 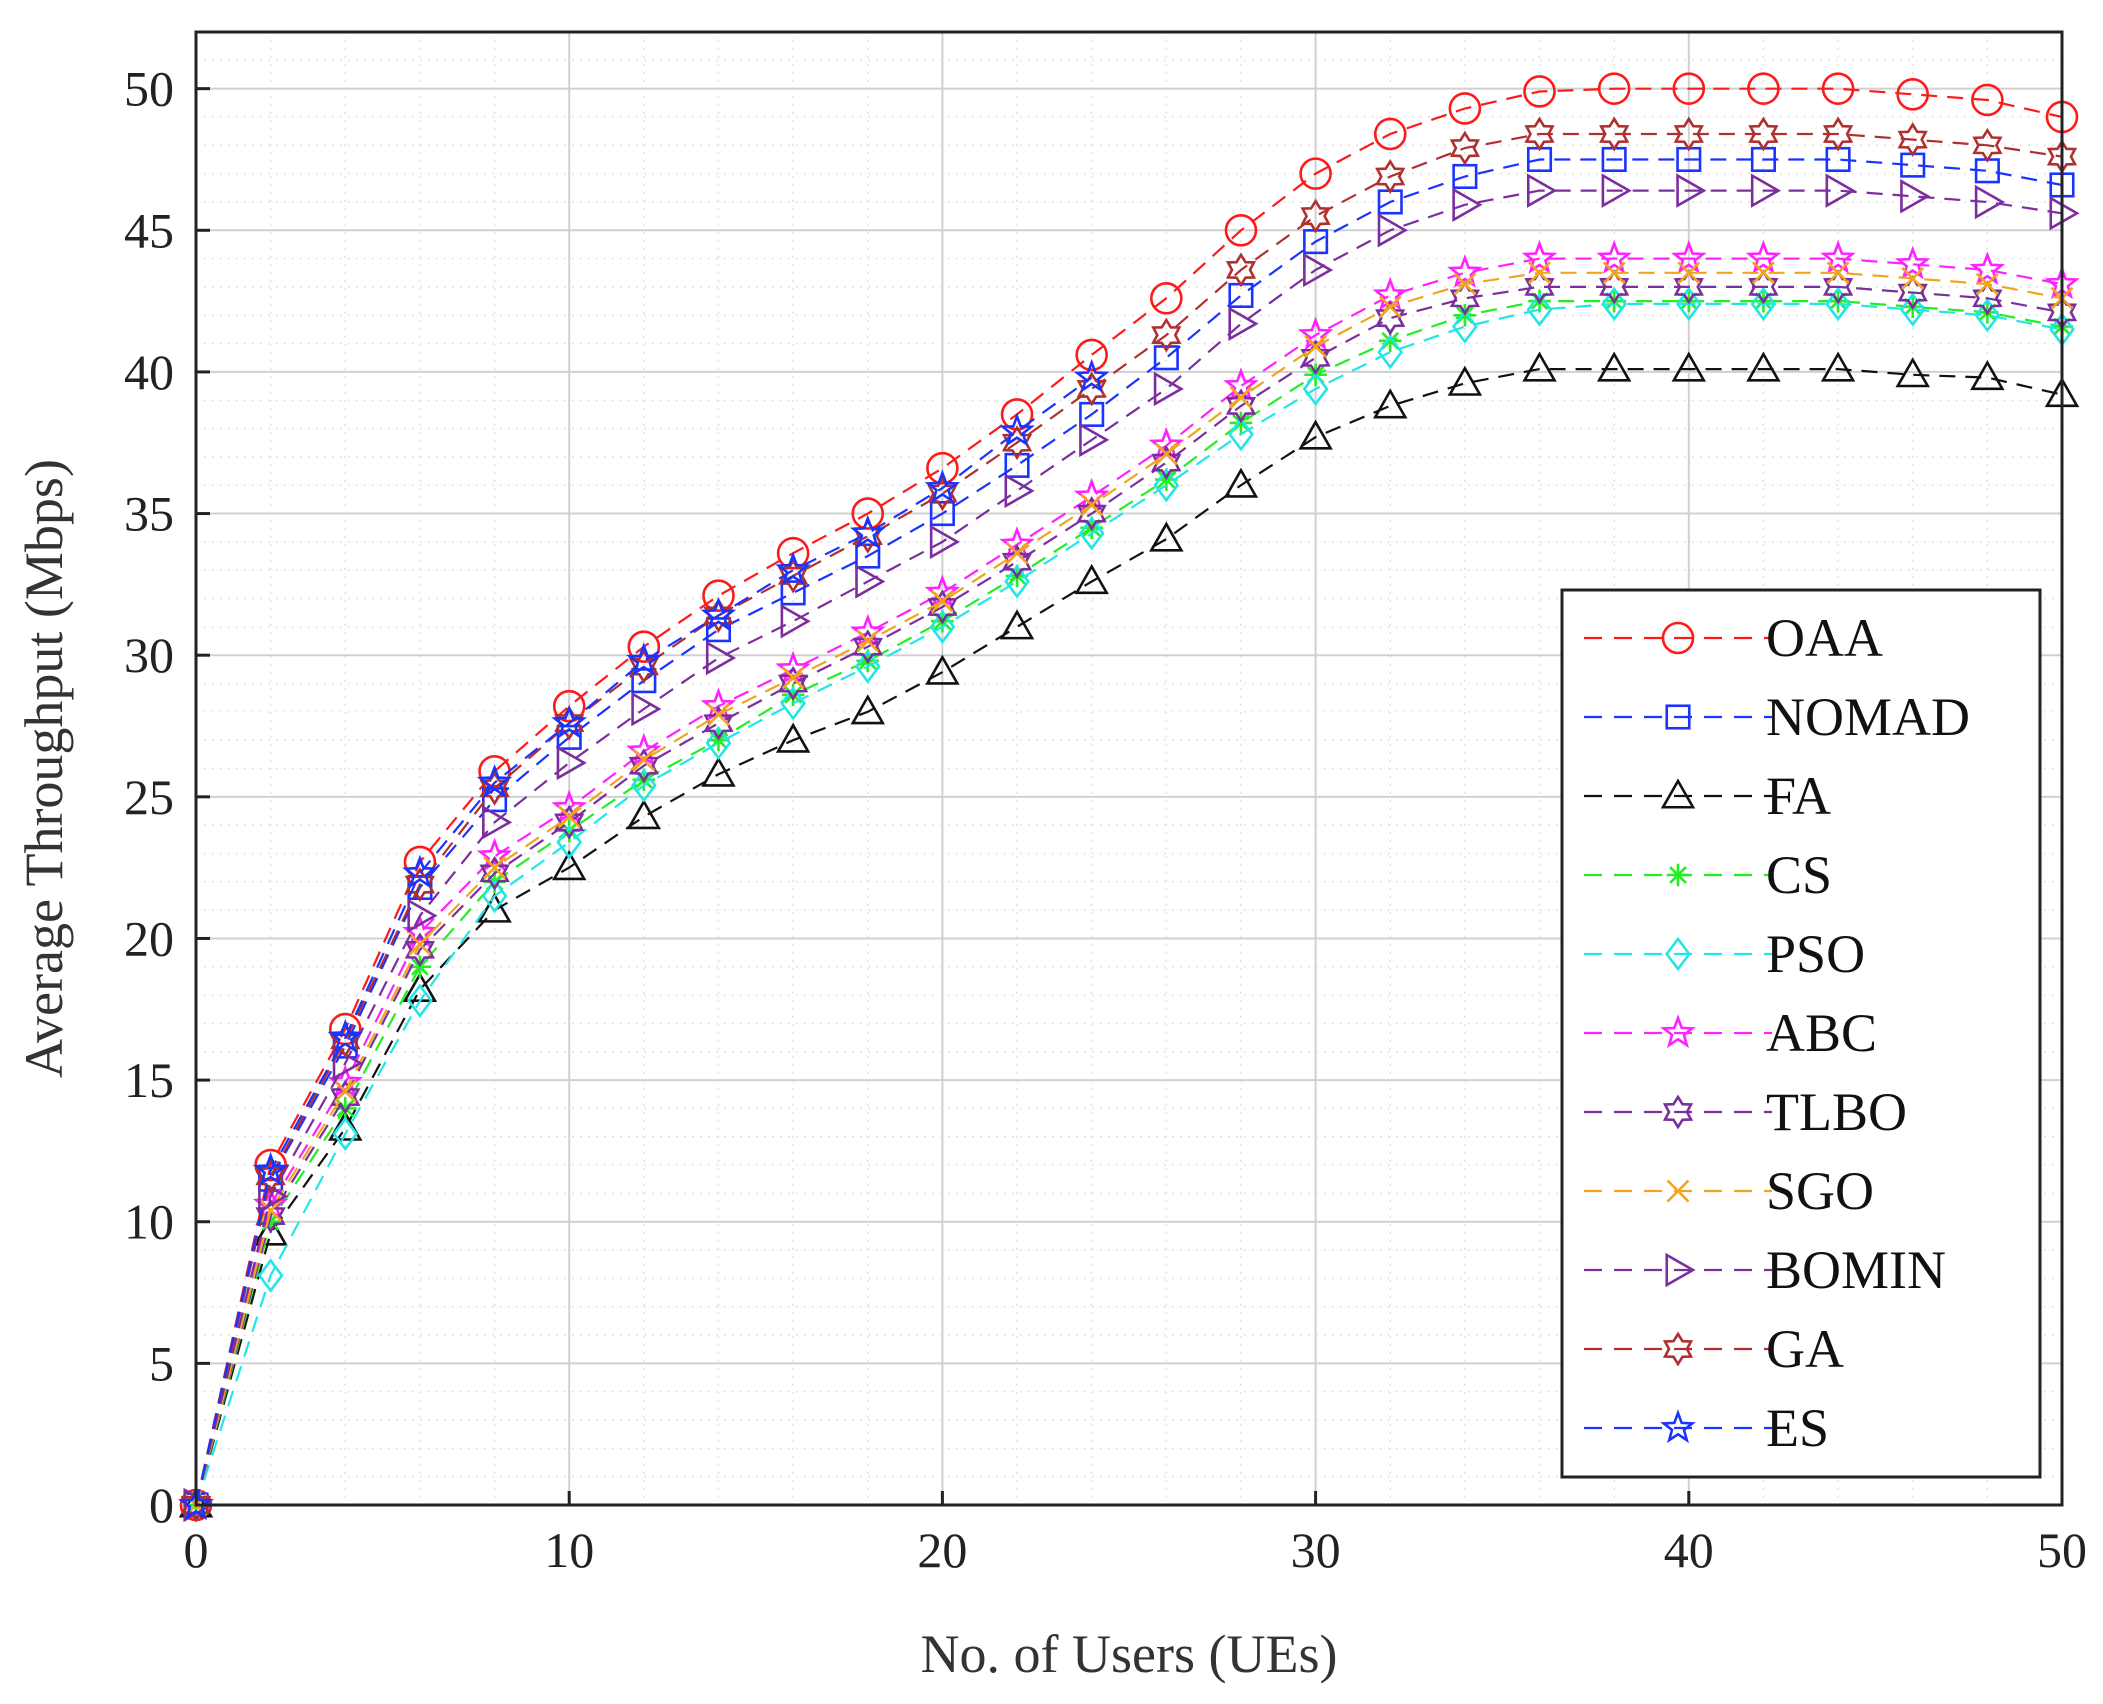 I want to click on legend: OAA NOMAD FA CS PSO ABC TLBO SGO BOMIN GA ES, so click(x=1801, y=1033).